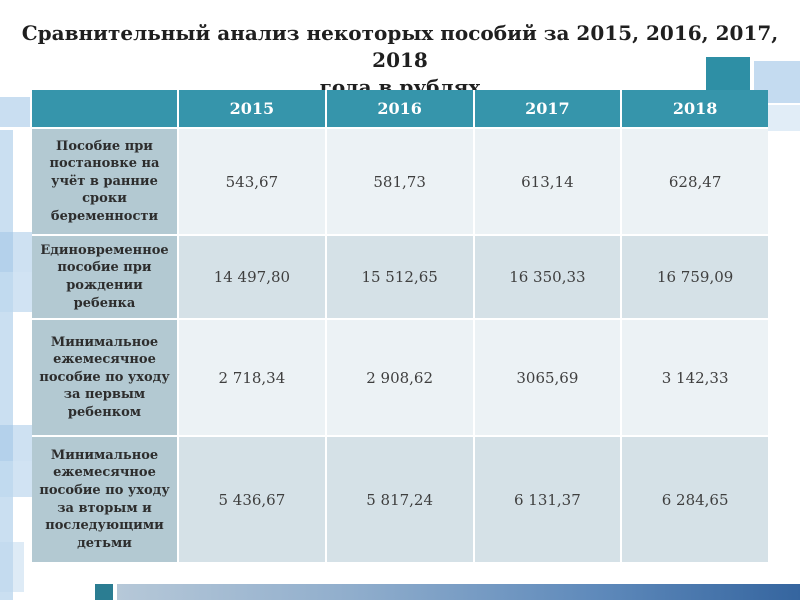  I want to click on year-header-2018: 2018, so click(695, 108).